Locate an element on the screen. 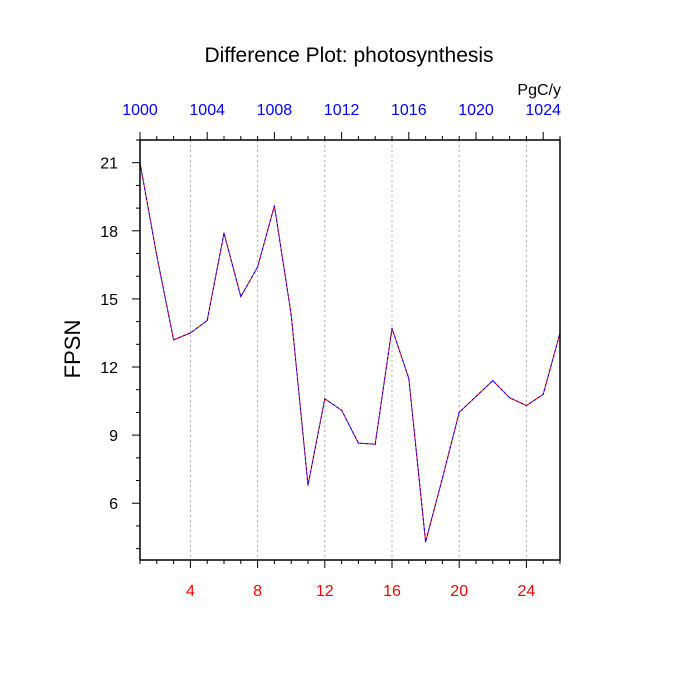  top-tick-label: 1012 is located at coordinates (342, 110).